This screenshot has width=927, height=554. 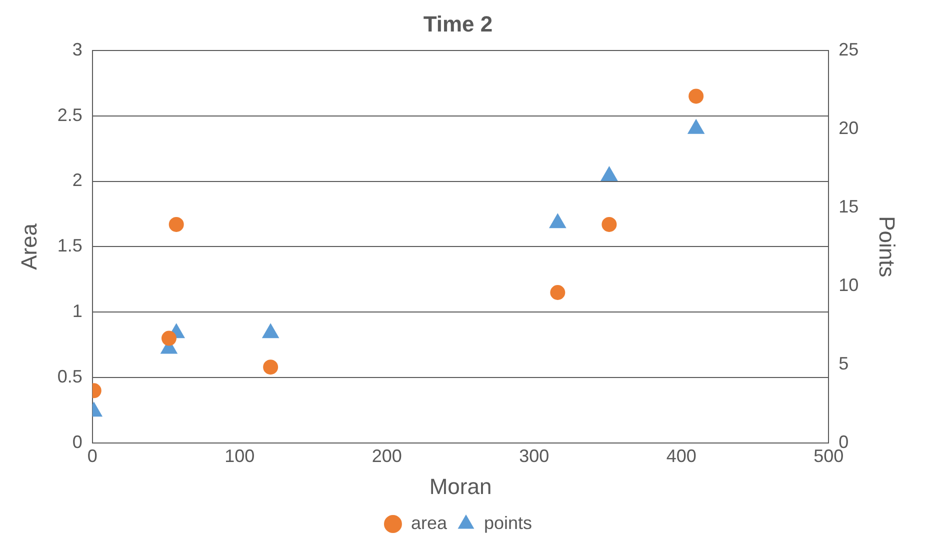 What do you see at coordinates (387, 456) in the screenshot?
I see `x-tick-label: 200` at bounding box center [387, 456].